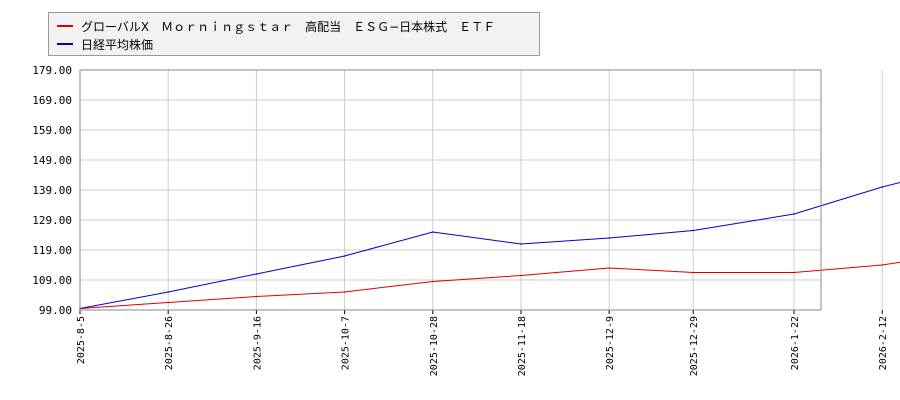 The image size is (900, 400). Describe the element at coordinates (257, 343) in the screenshot. I see `x-tick-label: 2025-9-16` at that location.